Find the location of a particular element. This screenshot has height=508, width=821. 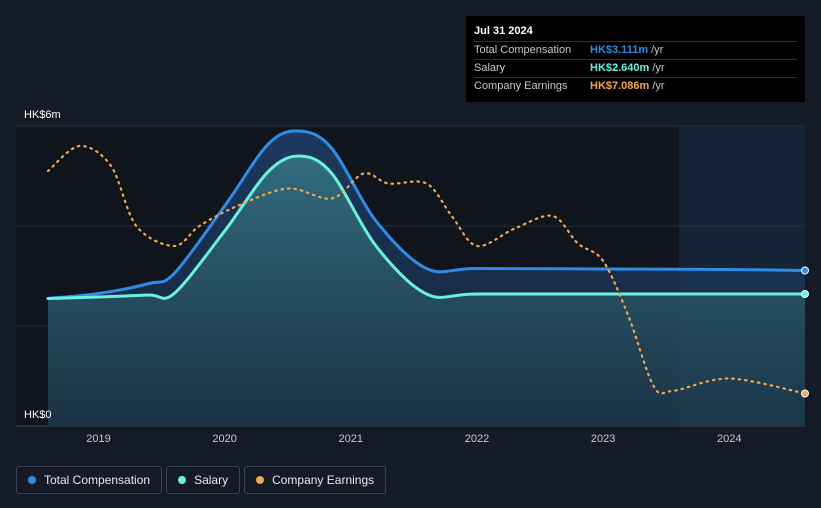

tooltip-label: Company Earnings is located at coordinates (521, 86).